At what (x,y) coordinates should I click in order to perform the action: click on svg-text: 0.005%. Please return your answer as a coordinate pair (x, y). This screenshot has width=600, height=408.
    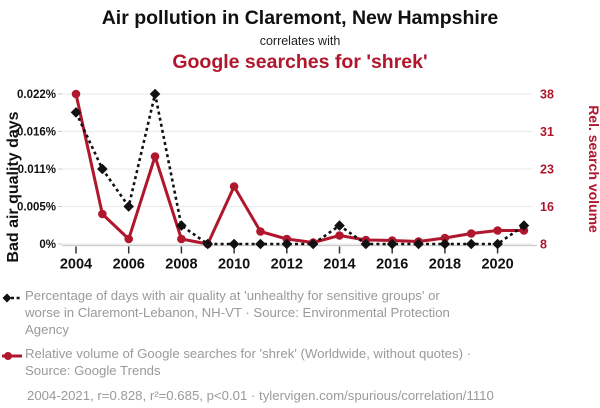
    Looking at the image, I should click on (36, 208).